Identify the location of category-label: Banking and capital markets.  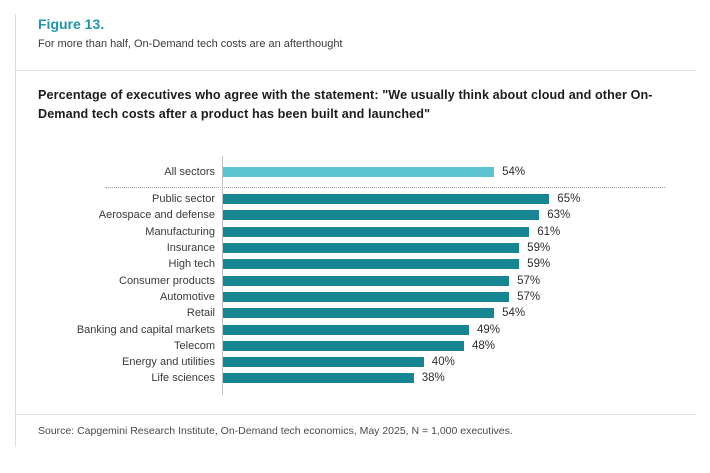
(145, 329).